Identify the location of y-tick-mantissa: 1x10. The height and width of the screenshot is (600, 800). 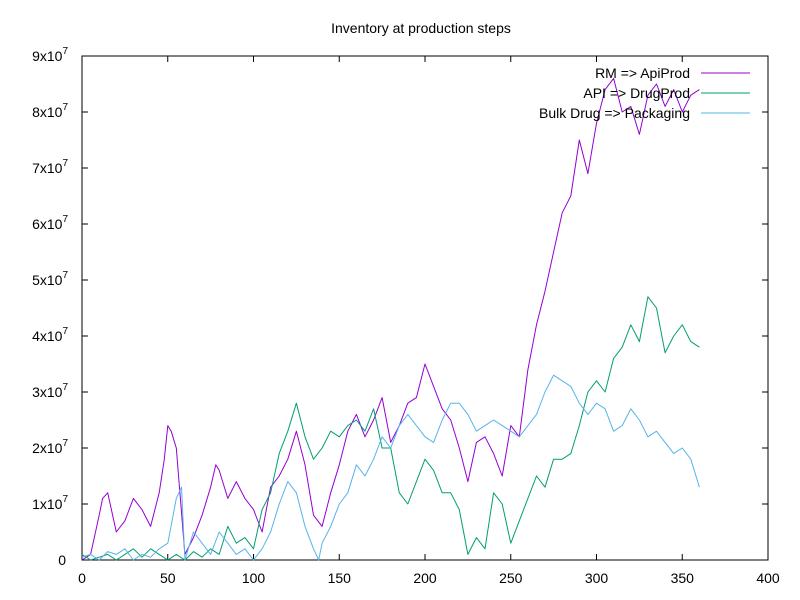
(47, 504).